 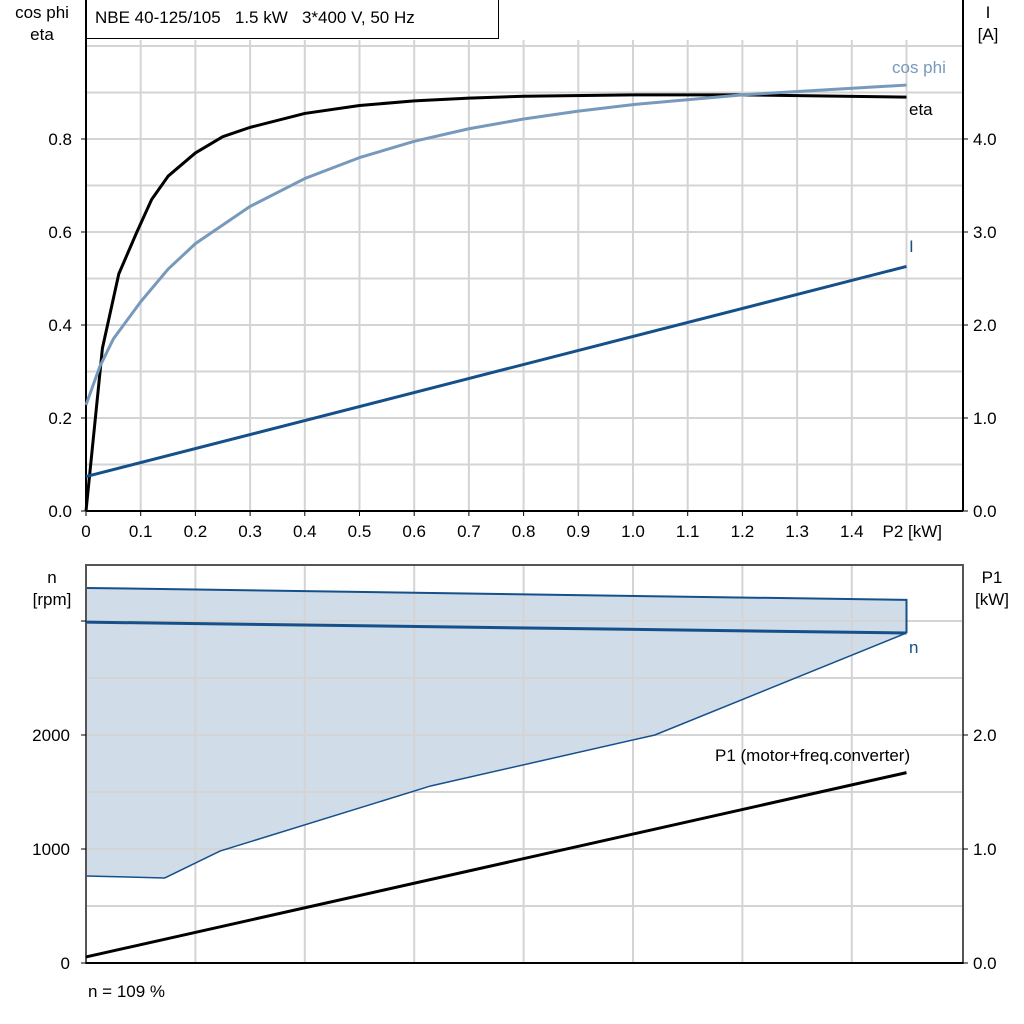 I want to click on speed-footnote: n = 109 %, so click(x=127, y=991).